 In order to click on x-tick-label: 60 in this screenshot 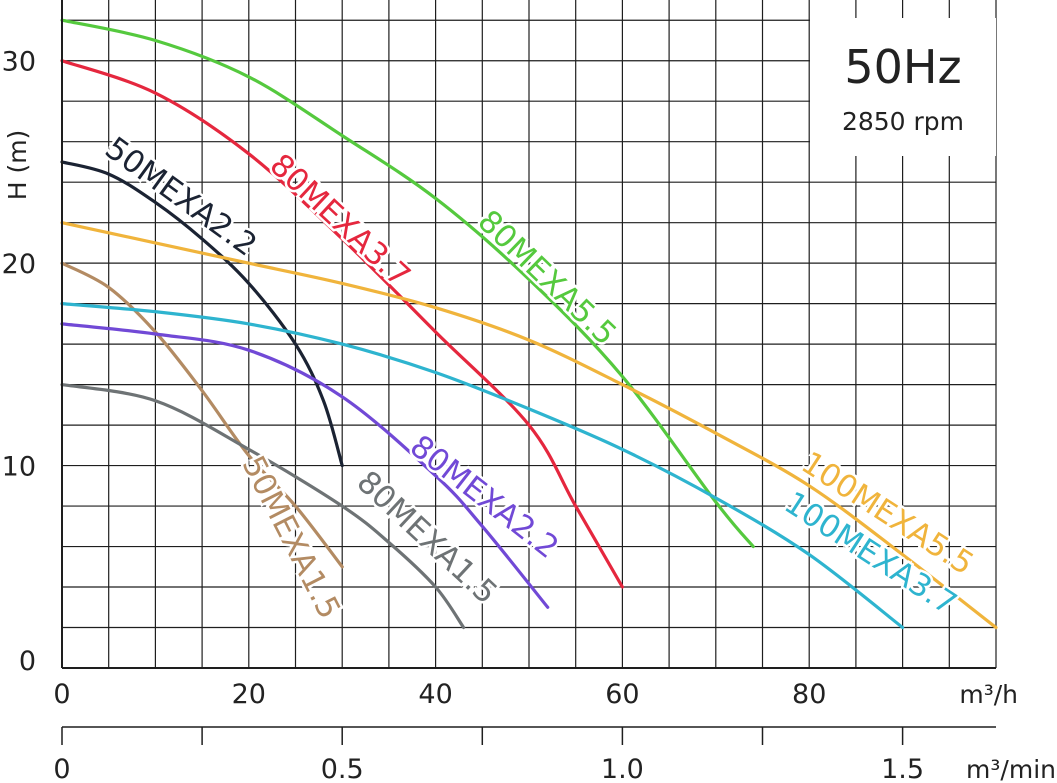, I will do `click(622, 694)`.